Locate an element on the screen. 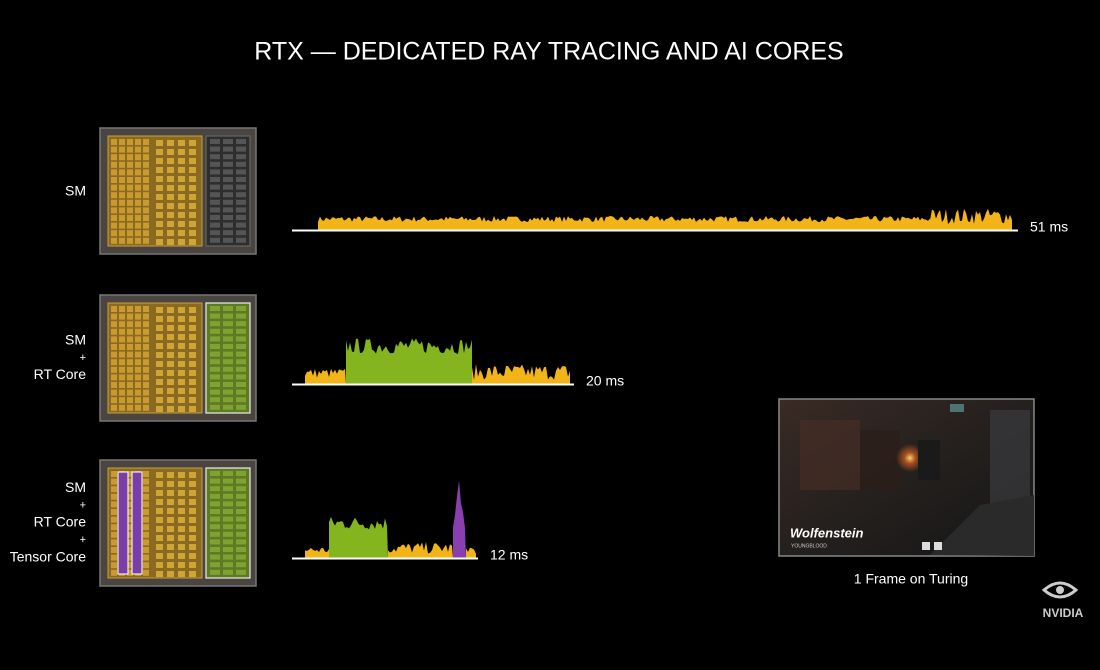 This screenshot has width=1100, height=670. timeline-row: SM + RT Core 20 ms is located at coordinates (329, 358).